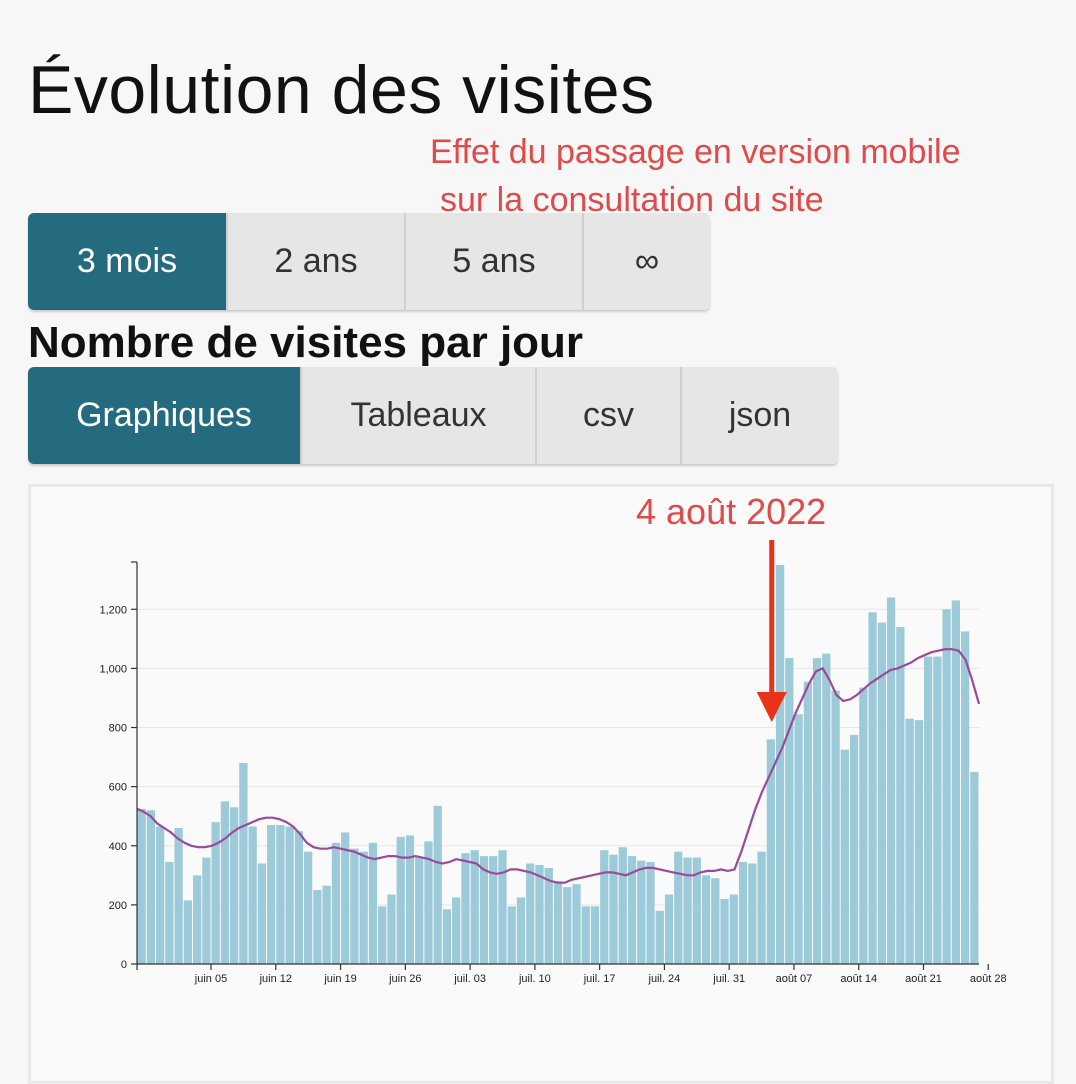 The width and height of the screenshot is (1076, 1084). I want to click on download-json-button: json, so click(759, 415).